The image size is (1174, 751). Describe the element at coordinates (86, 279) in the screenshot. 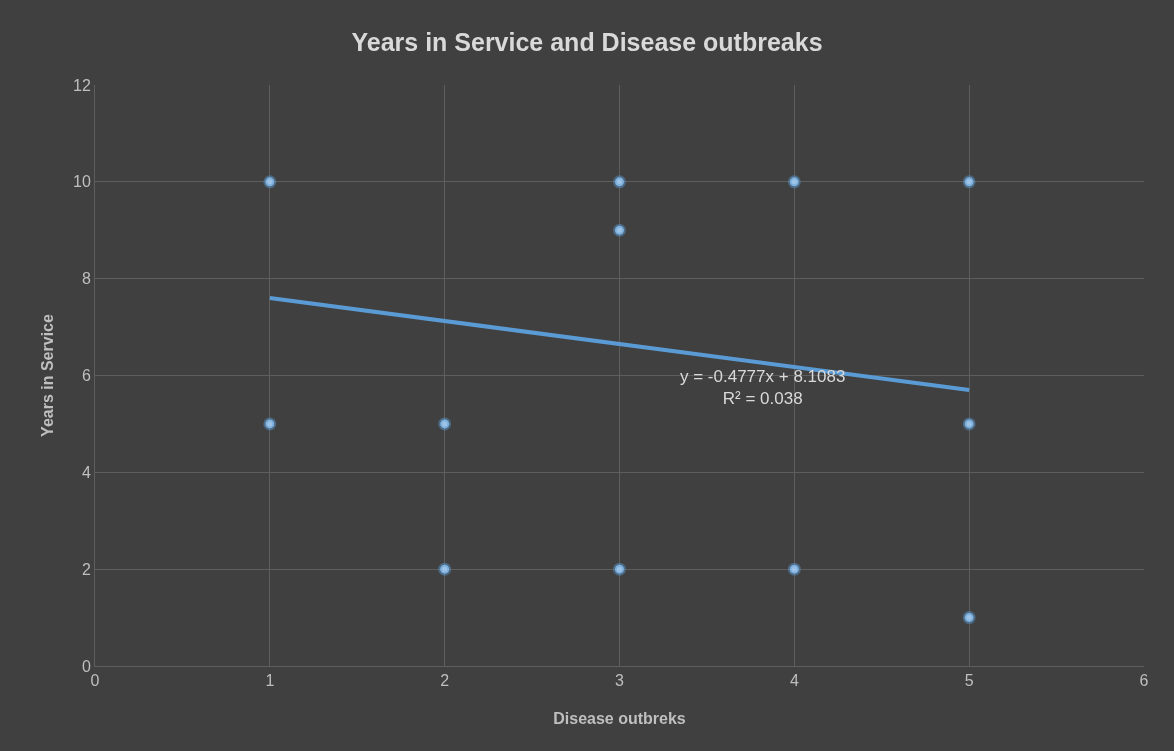

I see `y-tick-label: 8` at that location.